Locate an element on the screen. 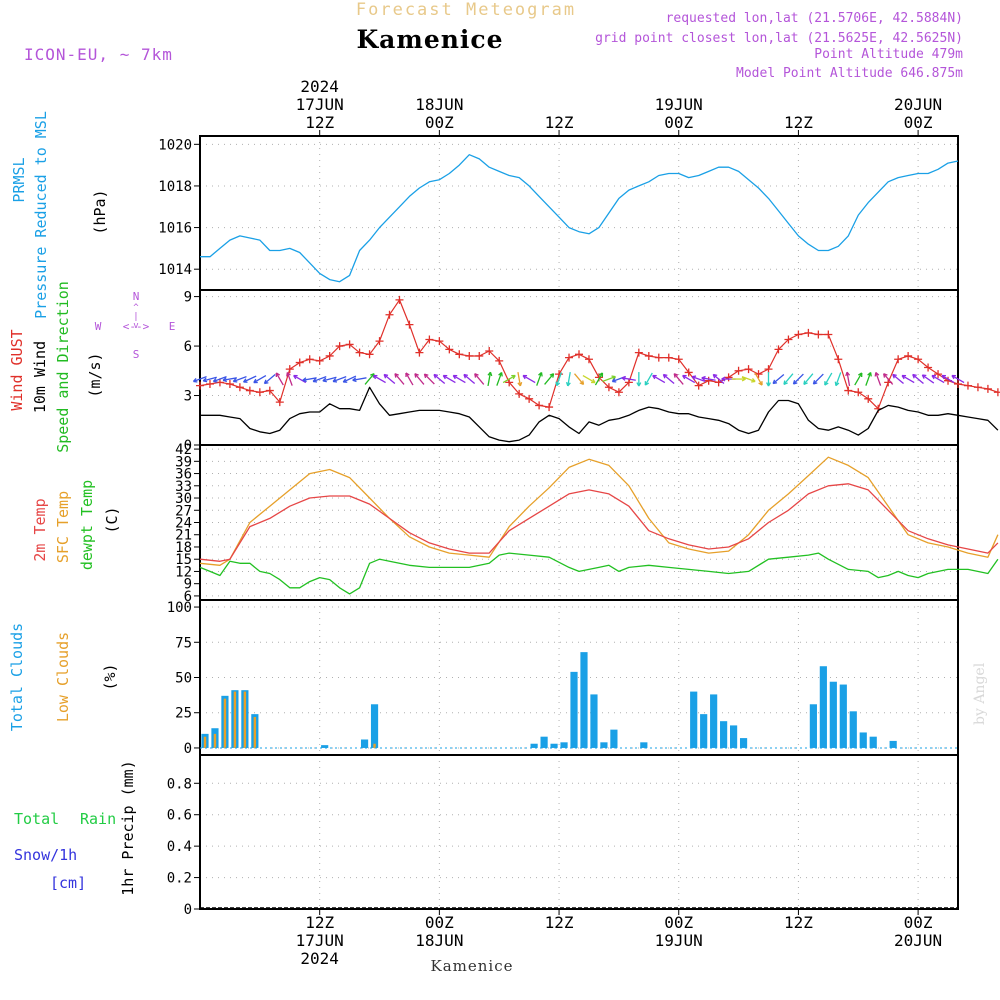  wind-speed-line is located at coordinates (599, 414).